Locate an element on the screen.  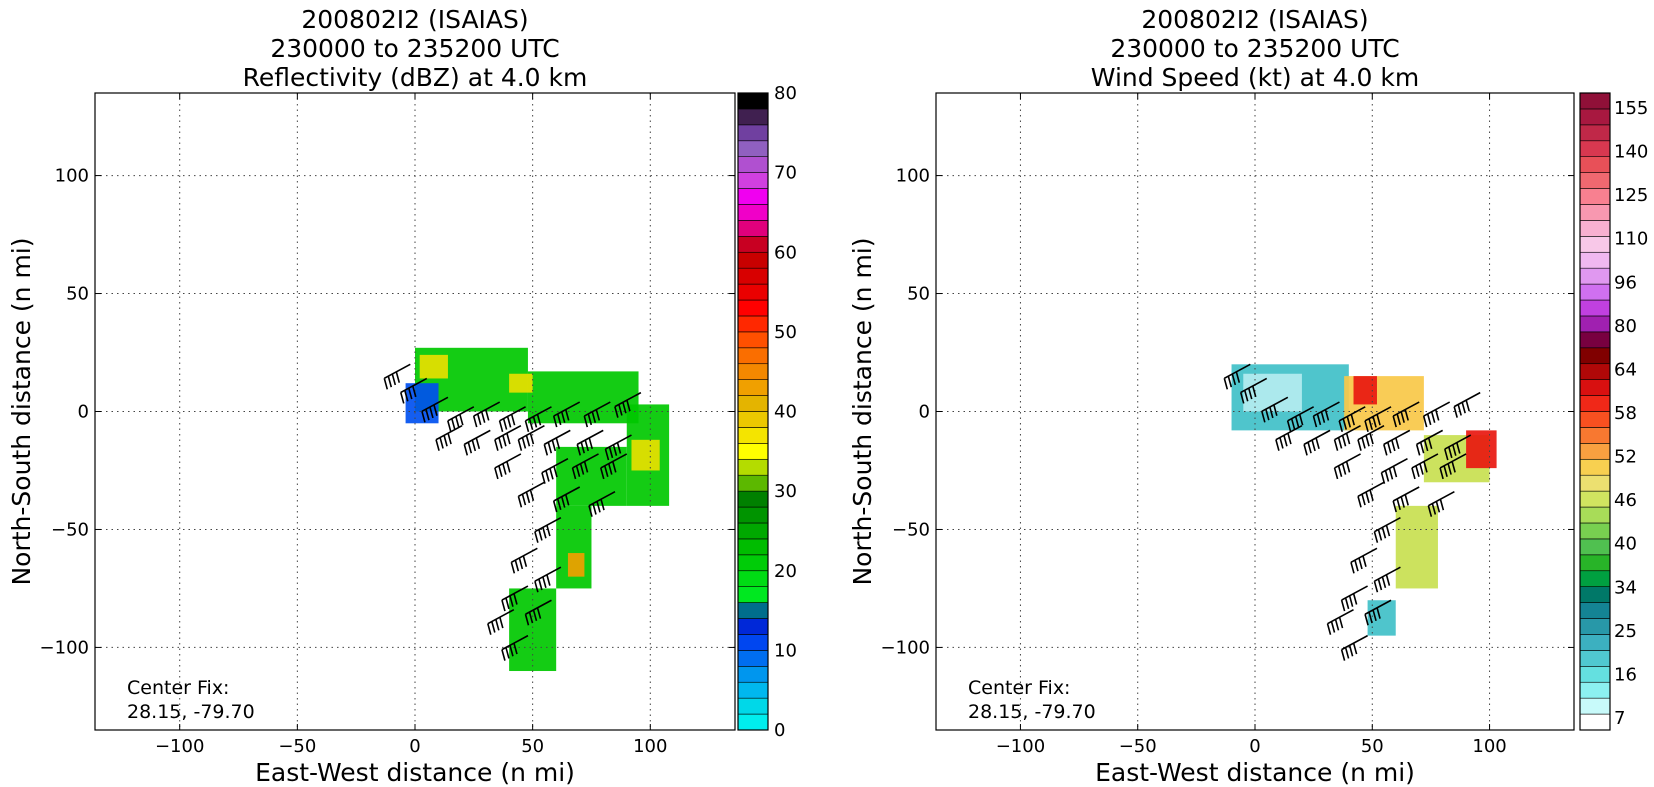
colorbar-tick-label: 80 is located at coordinates (785, 93).